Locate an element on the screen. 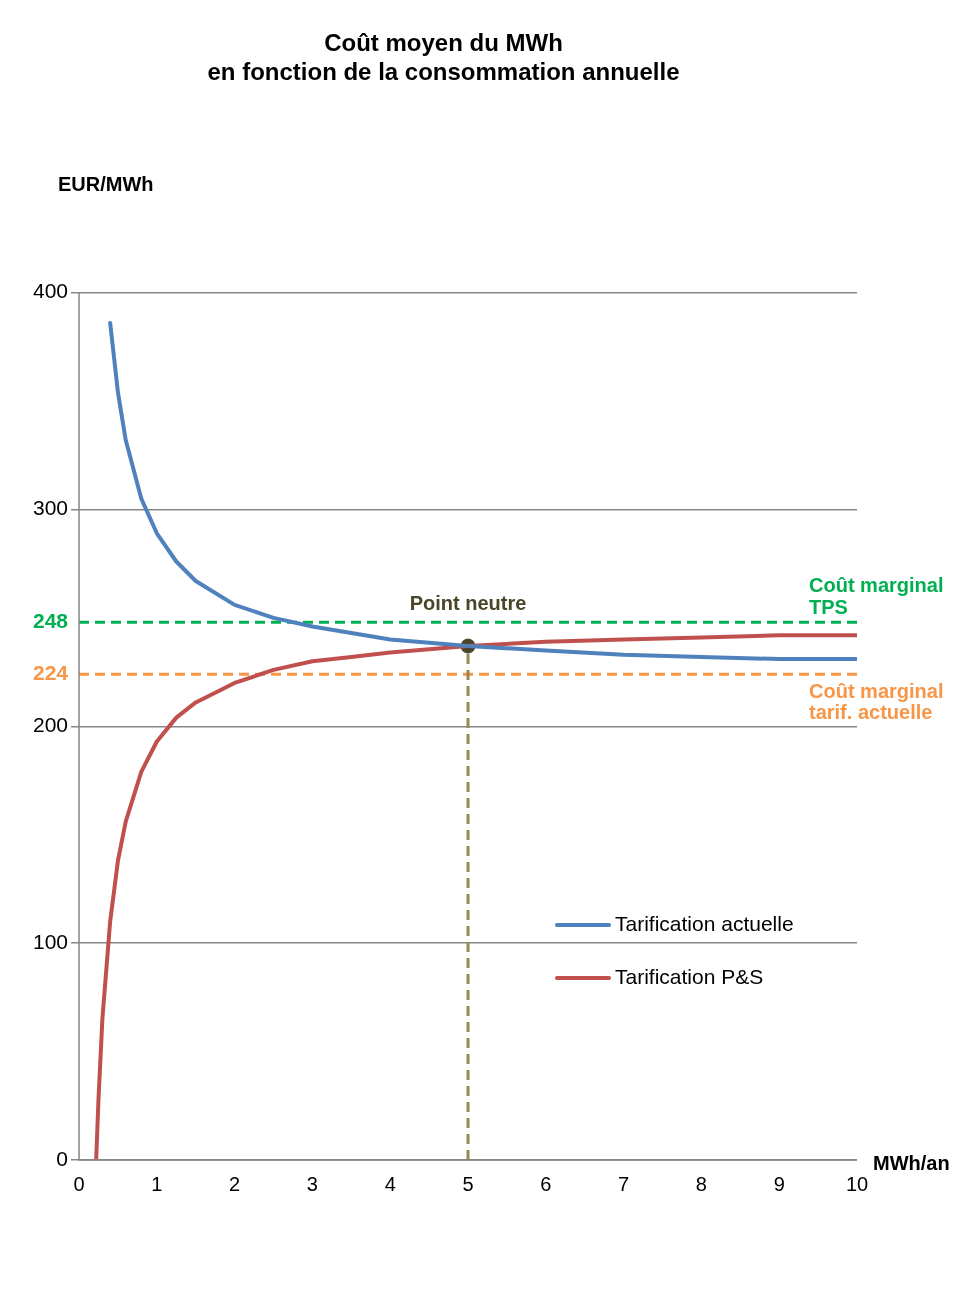 Image resolution: width=965 pixels, height=1315 pixels. x-tick-label: 3 is located at coordinates (312, 1183).